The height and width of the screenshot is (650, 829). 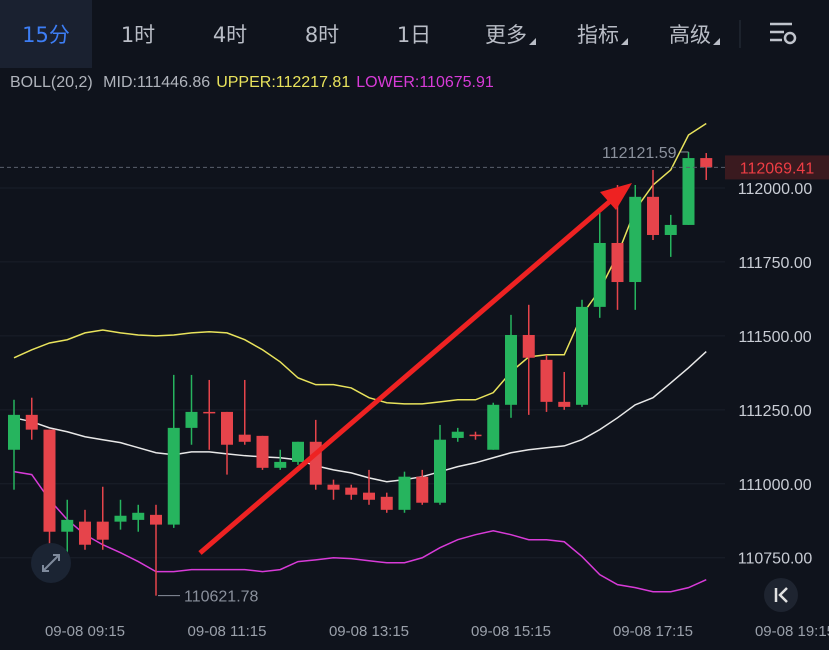 What do you see at coordinates (774, 263) in the screenshot?
I see `y-tick-label: 111750.00` at bounding box center [774, 263].